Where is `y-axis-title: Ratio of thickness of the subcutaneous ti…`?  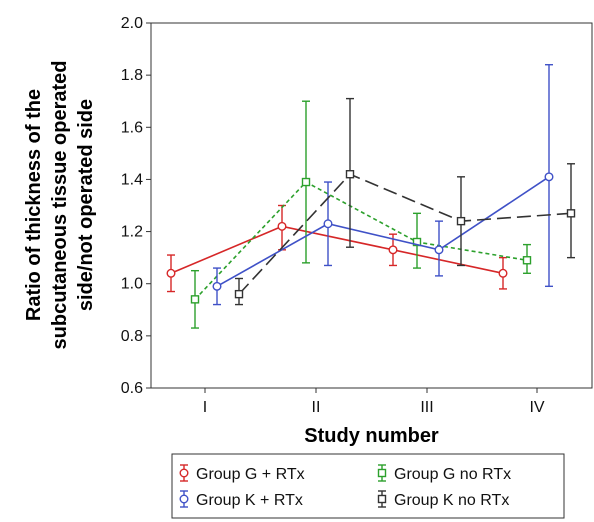 y-axis-title: Ratio of thickness of the subcutaneous ti… is located at coordinates (60, 205).